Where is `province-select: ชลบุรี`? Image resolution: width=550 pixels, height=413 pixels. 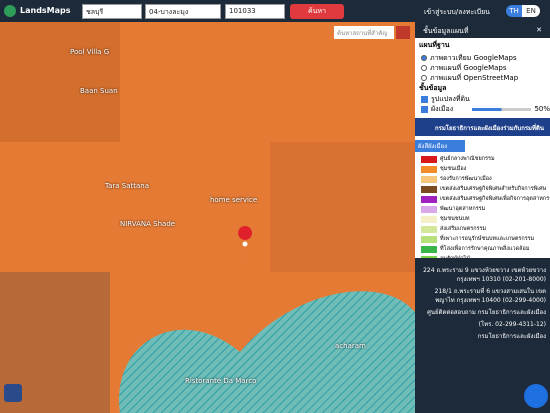 province-select: ชลบุรี is located at coordinates (112, 11).